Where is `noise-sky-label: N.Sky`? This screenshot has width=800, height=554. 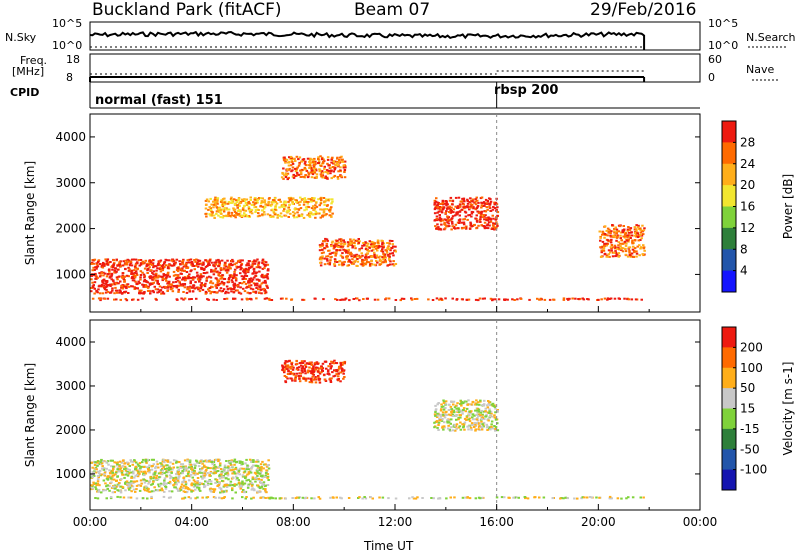 noise-sky-label: N.Sky is located at coordinates (21, 37).